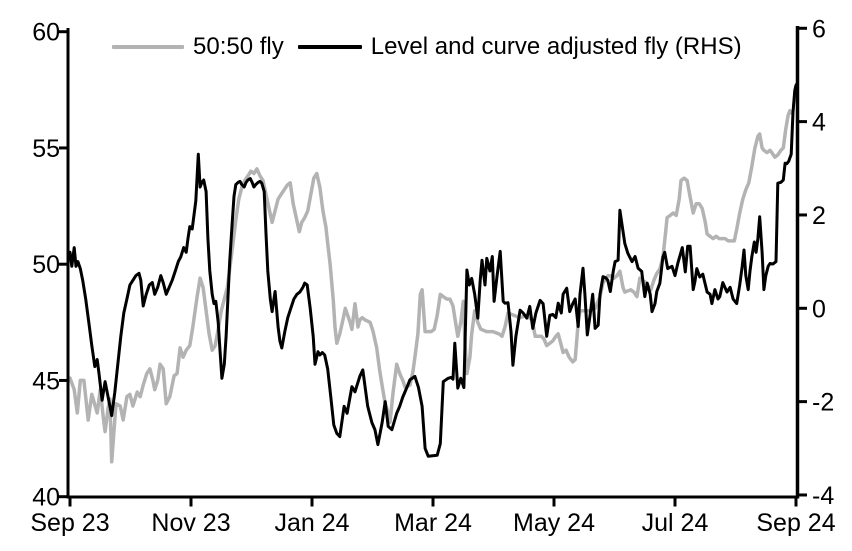 Image resolution: width=852 pixels, height=551 pixels. I want to click on right-axis-tick-label: 6, so click(819, 29).